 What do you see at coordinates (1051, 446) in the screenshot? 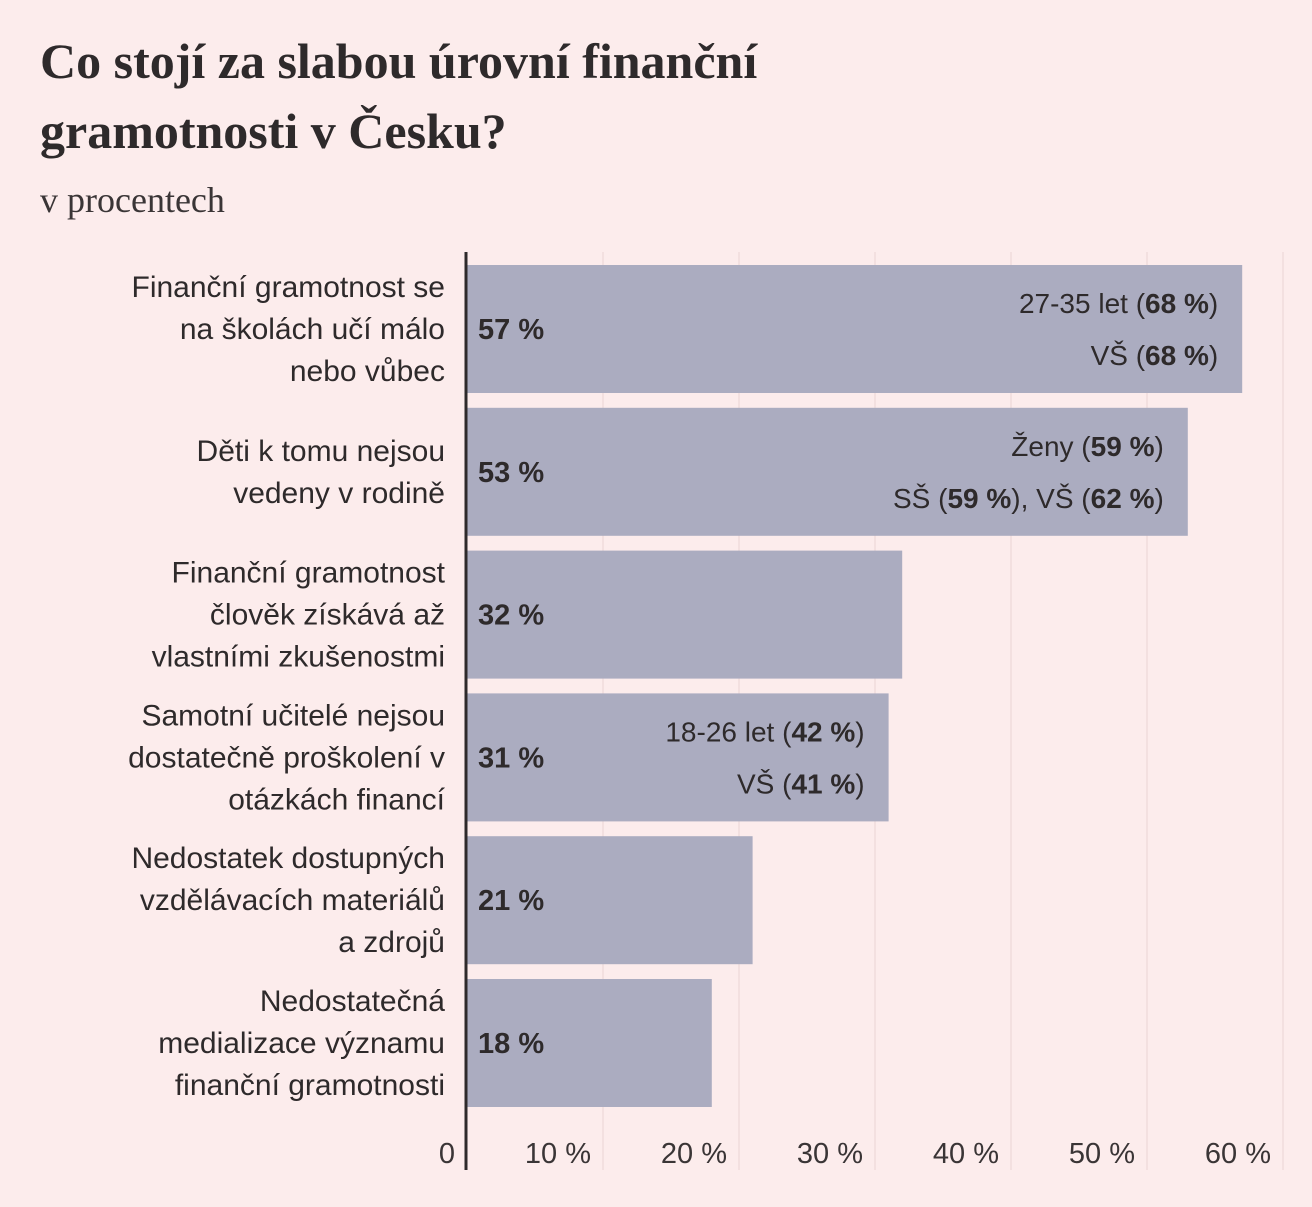
I see `annotation-part: Ženy (` at bounding box center [1051, 446].